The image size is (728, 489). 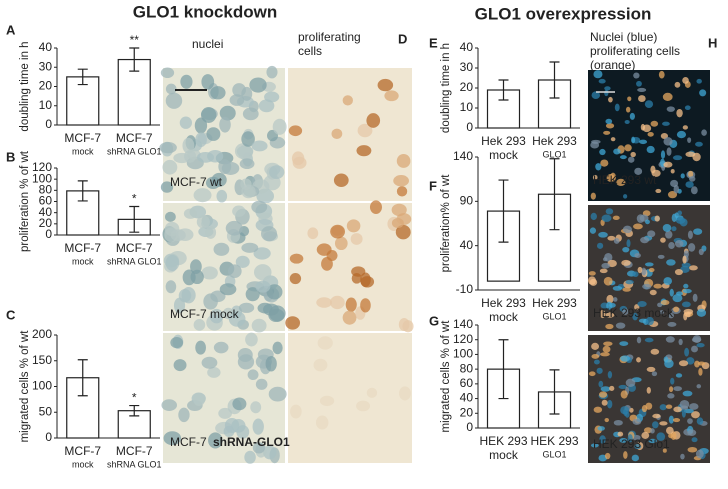 I want to click on heading: GLO1 knockdown, so click(x=205, y=11).